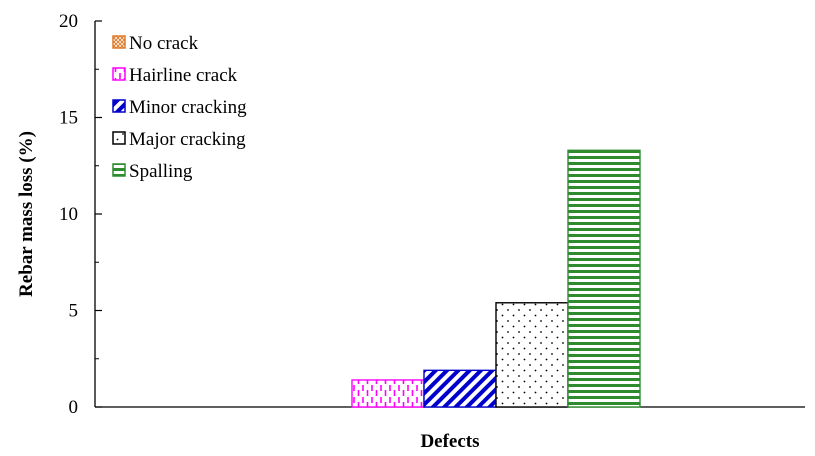 This screenshot has width=815, height=456. I want to click on bar-hairline-crack, so click(388, 393).